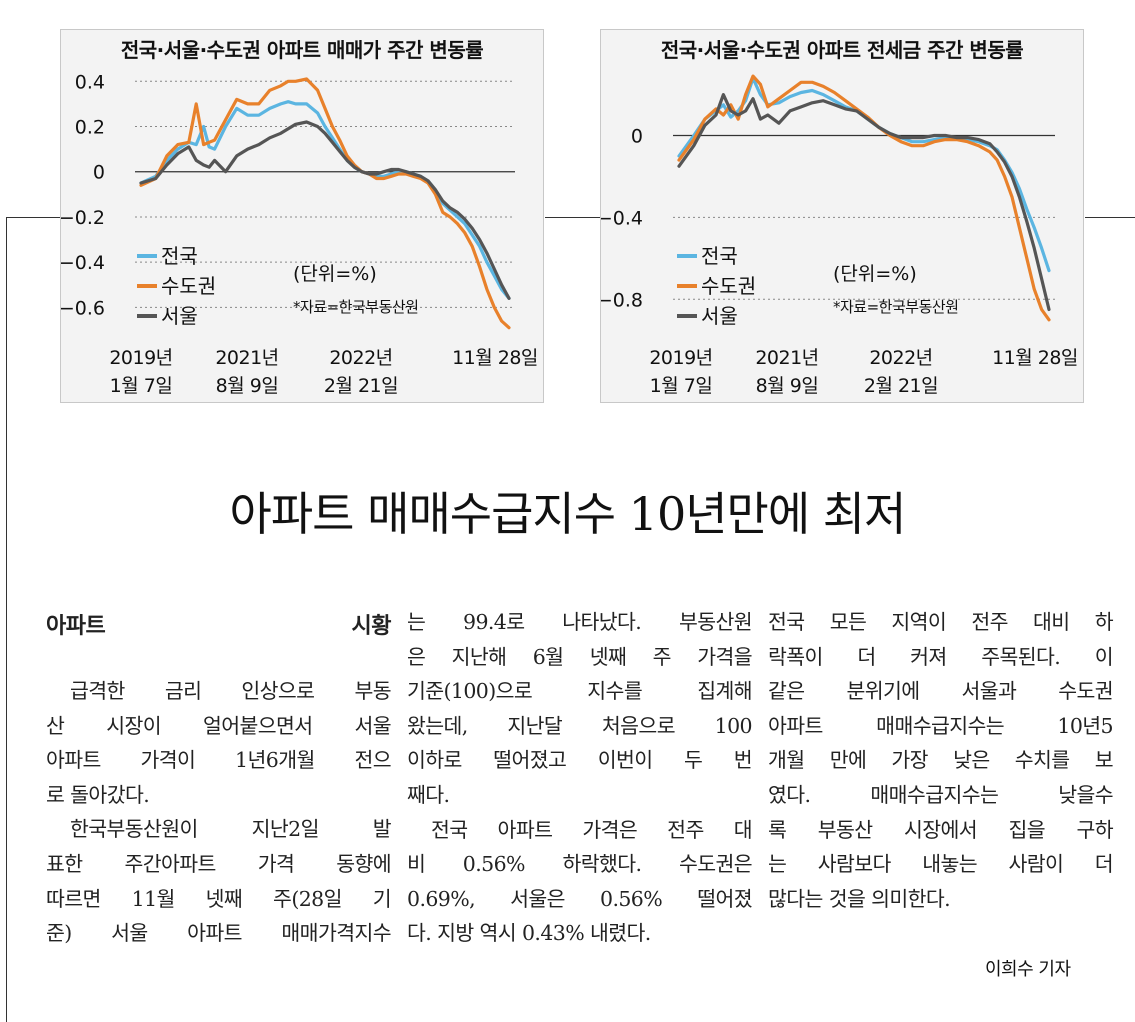 This screenshot has width=1135, height=1022. What do you see at coordinates (1110, 217) in the screenshot?
I see `frame-rule-right` at bounding box center [1110, 217].